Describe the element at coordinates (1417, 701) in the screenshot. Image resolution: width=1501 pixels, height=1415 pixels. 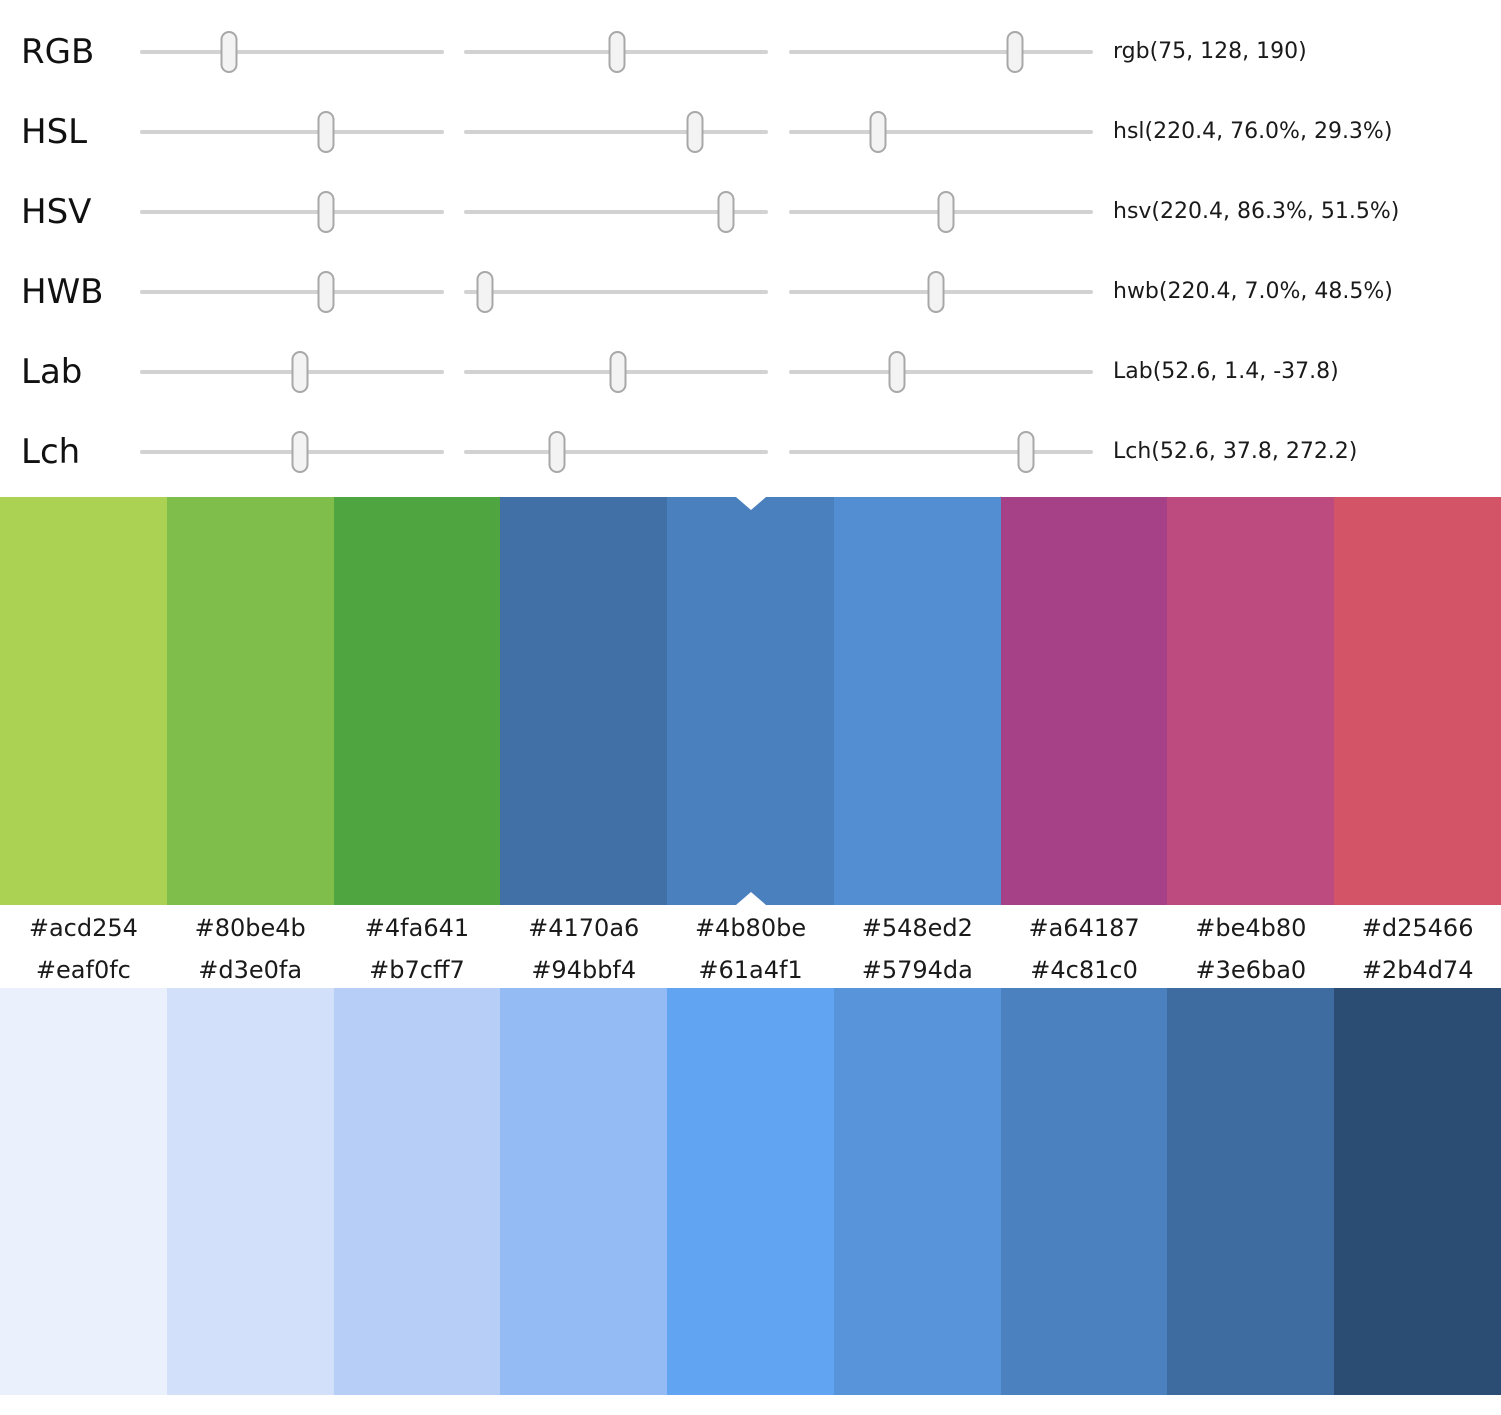
I see `swatch-d25466` at that location.